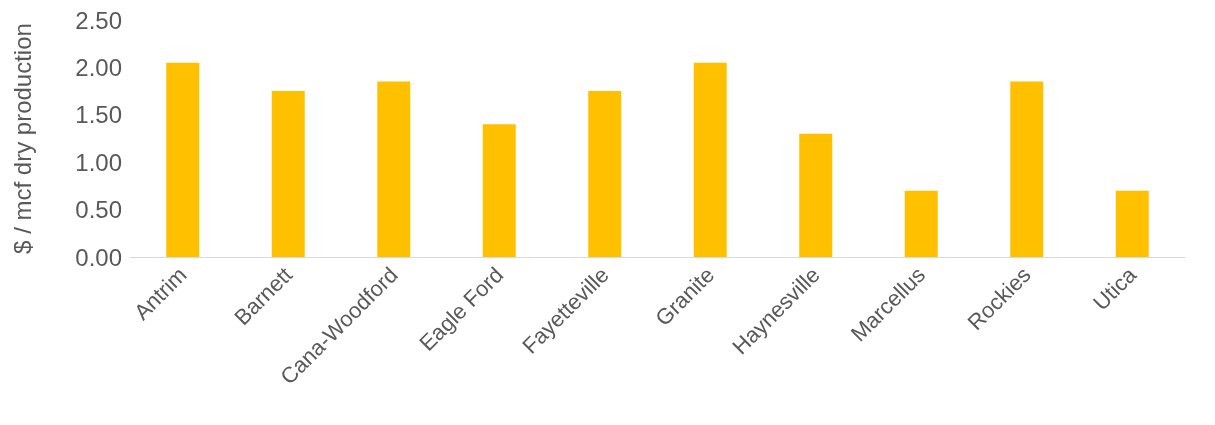 The width and height of the screenshot is (1215, 425). What do you see at coordinates (98, 115) in the screenshot?
I see `y-tick-label: 1.50` at bounding box center [98, 115].